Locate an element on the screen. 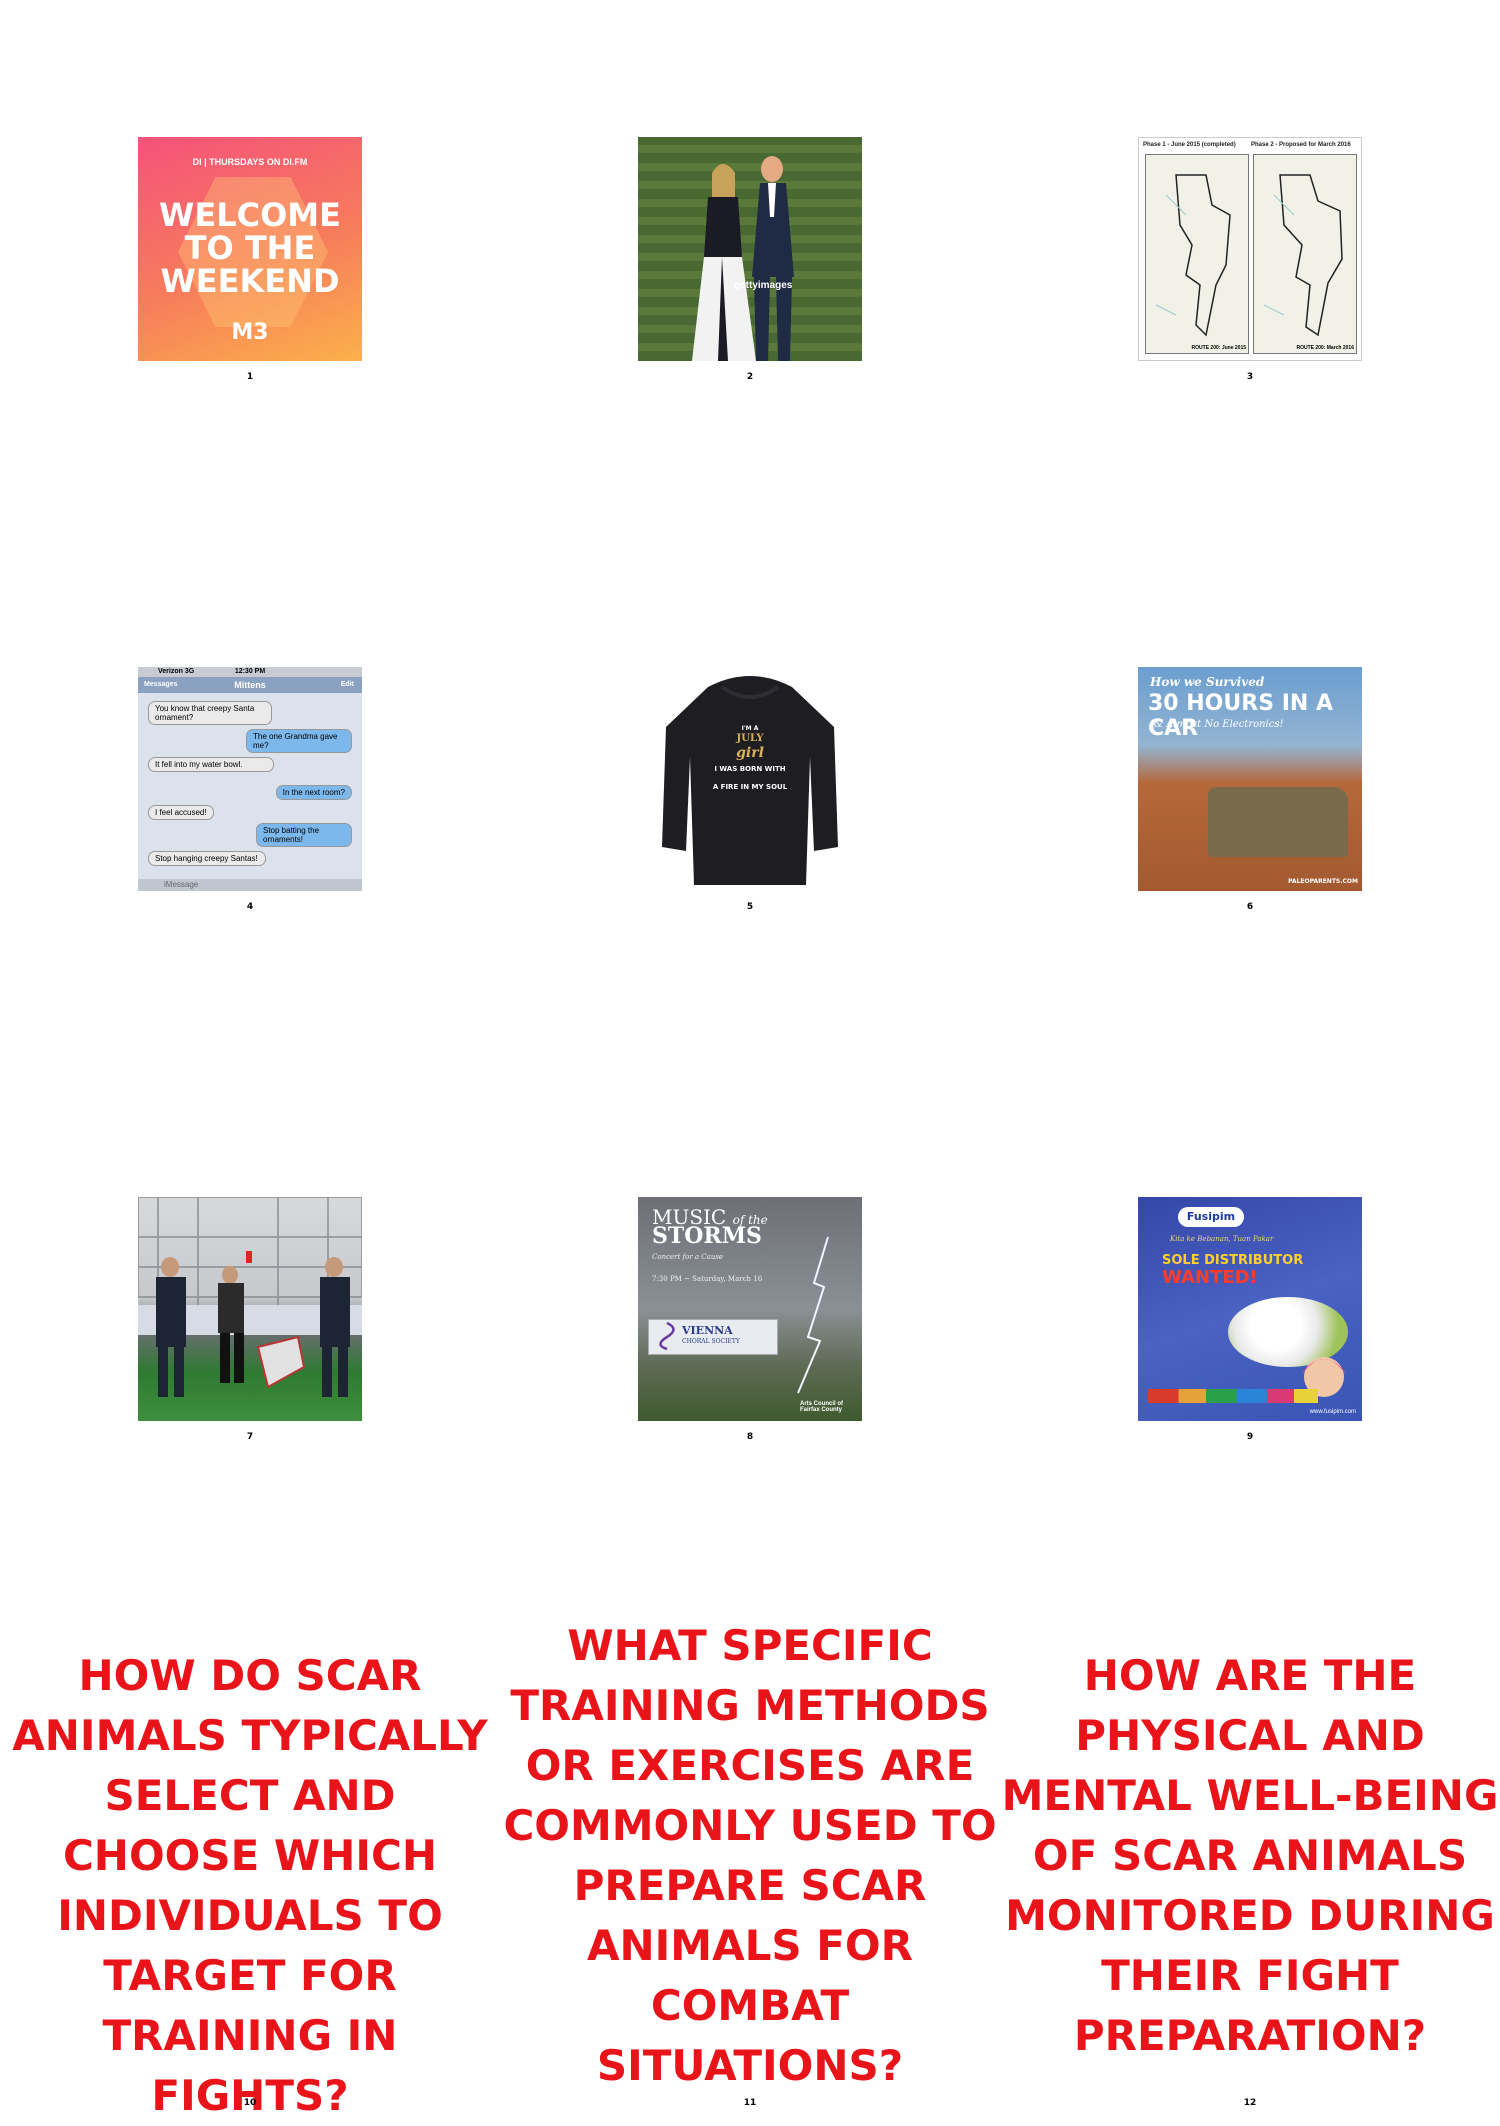  poster-headline: WELCOME TO THE WEEKEND is located at coordinates (250, 248).